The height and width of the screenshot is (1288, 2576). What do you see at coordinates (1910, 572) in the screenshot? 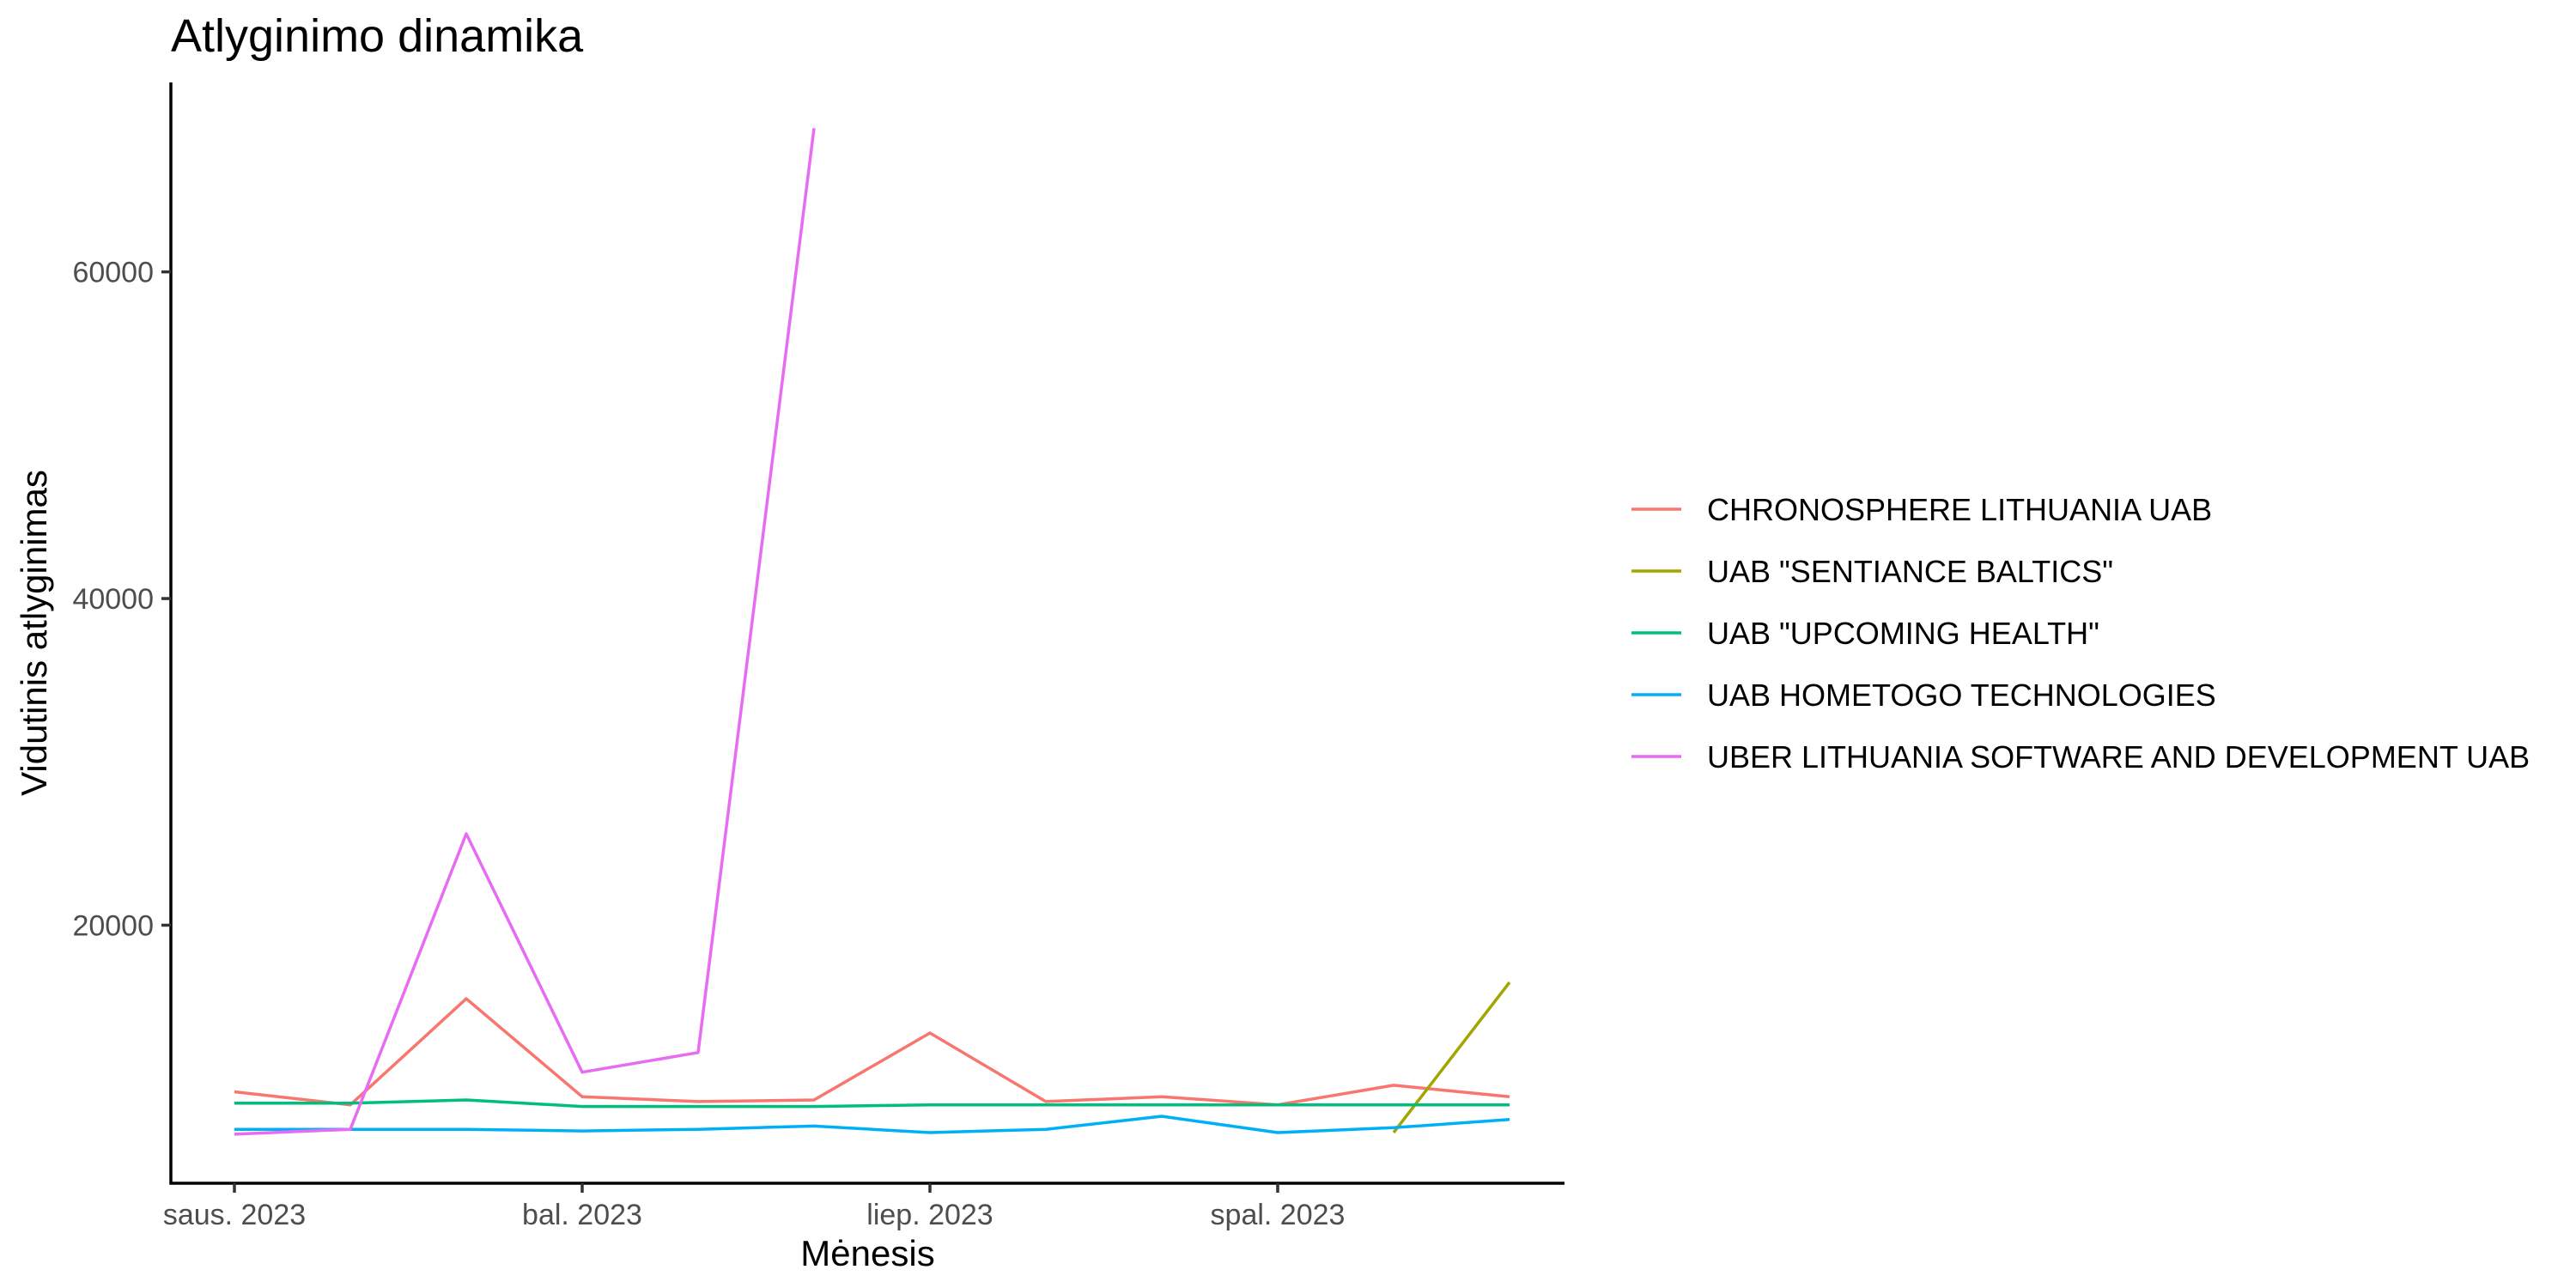
I see `legend-label: UAB "SENTIANCE BALTICS"` at bounding box center [1910, 572].